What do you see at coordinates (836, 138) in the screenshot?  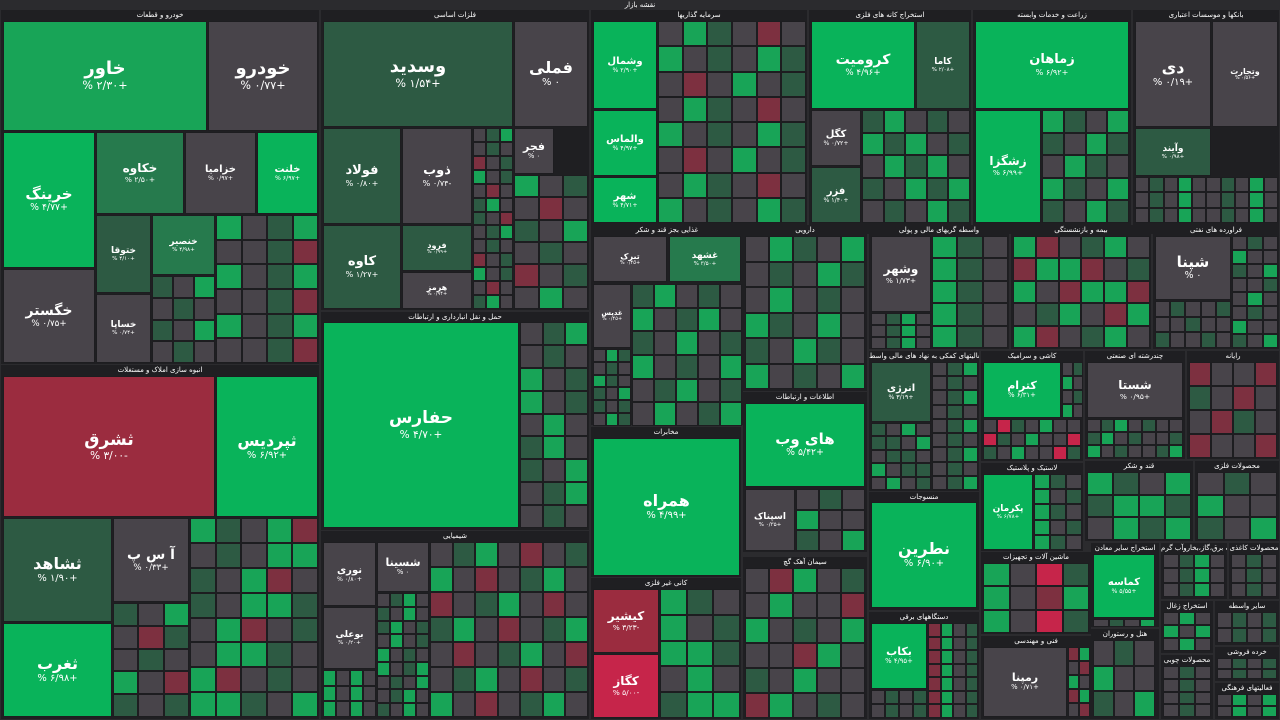 I see `stock-tile-kegol: کگل +۰/۷۲ %` at bounding box center [836, 138].